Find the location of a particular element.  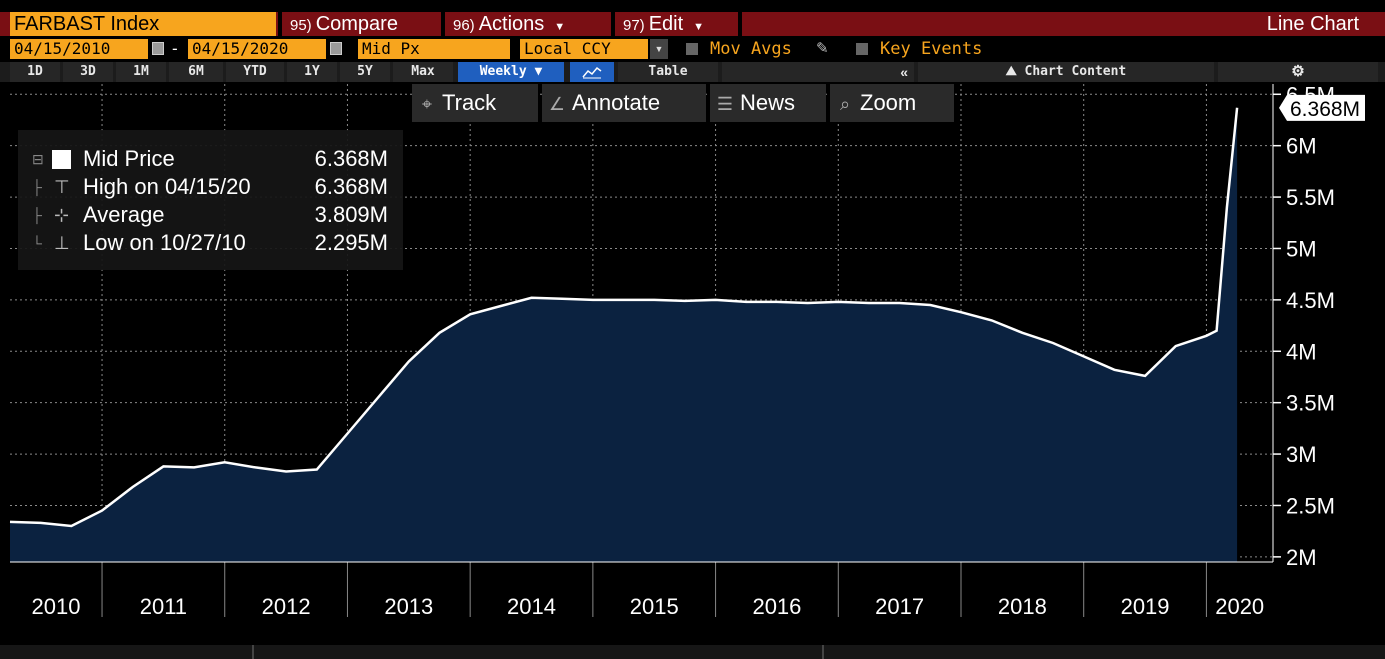

range-ytd-button: YTD is located at coordinates (255, 72).